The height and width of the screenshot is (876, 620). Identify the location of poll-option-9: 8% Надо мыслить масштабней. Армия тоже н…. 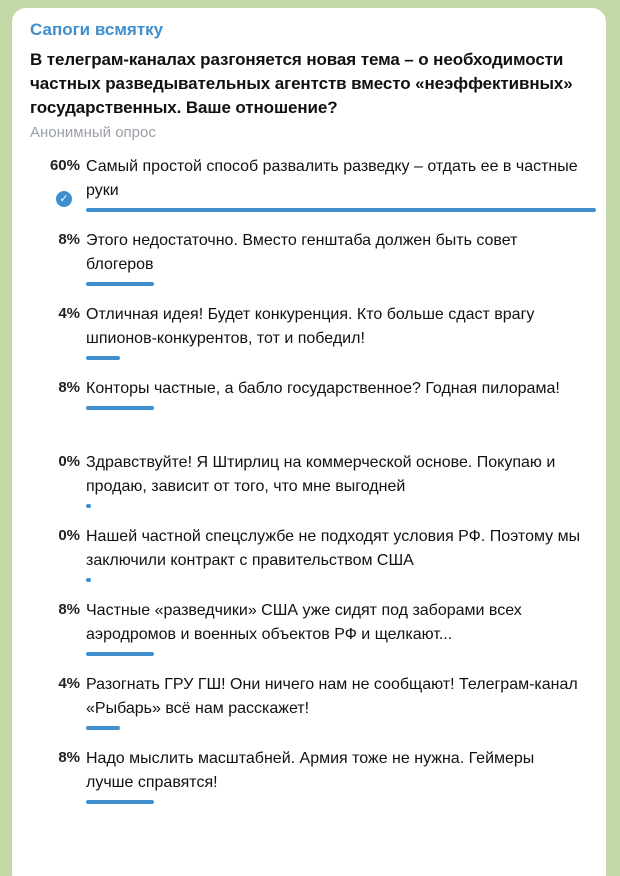
(308, 784).